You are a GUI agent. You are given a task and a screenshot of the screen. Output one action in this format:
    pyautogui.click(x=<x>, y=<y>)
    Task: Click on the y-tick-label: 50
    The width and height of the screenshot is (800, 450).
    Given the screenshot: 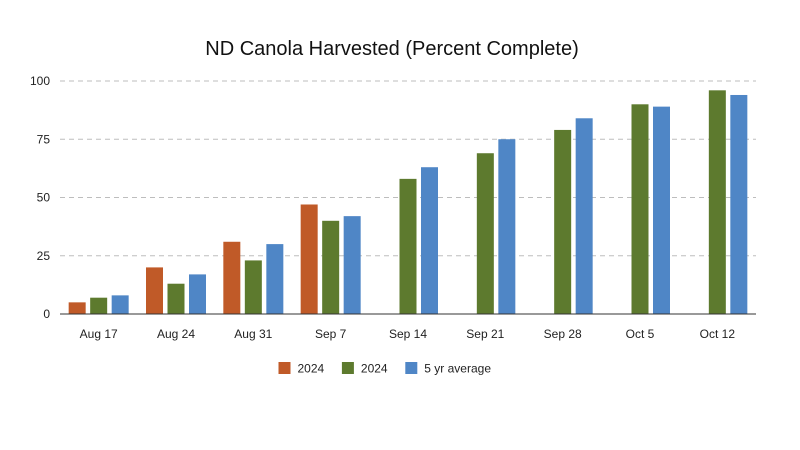 What is the action you would take?
    pyautogui.click(x=44, y=198)
    